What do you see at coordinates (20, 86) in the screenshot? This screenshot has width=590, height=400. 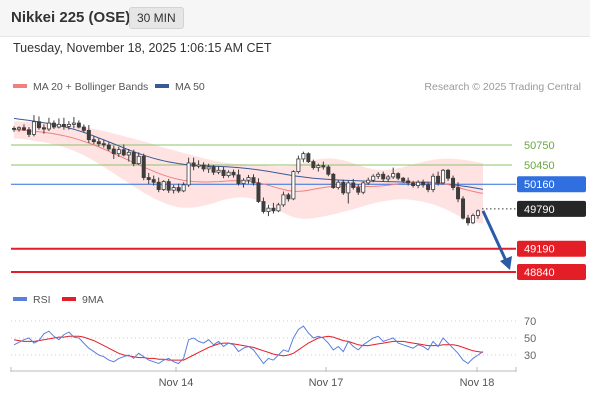 I see `ma20-legend-swatch` at bounding box center [20, 86].